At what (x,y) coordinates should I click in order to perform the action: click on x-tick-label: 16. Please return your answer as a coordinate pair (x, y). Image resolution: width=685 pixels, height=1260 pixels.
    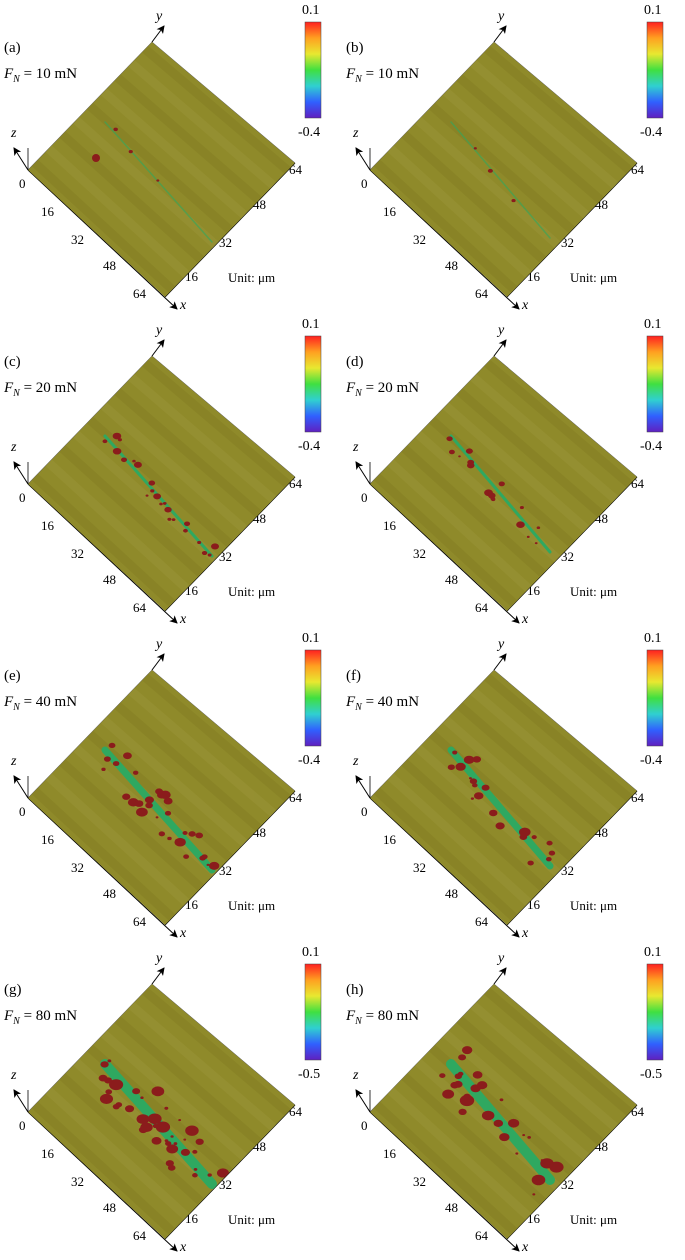
    Looking at the image, I should click on (48, 1153).